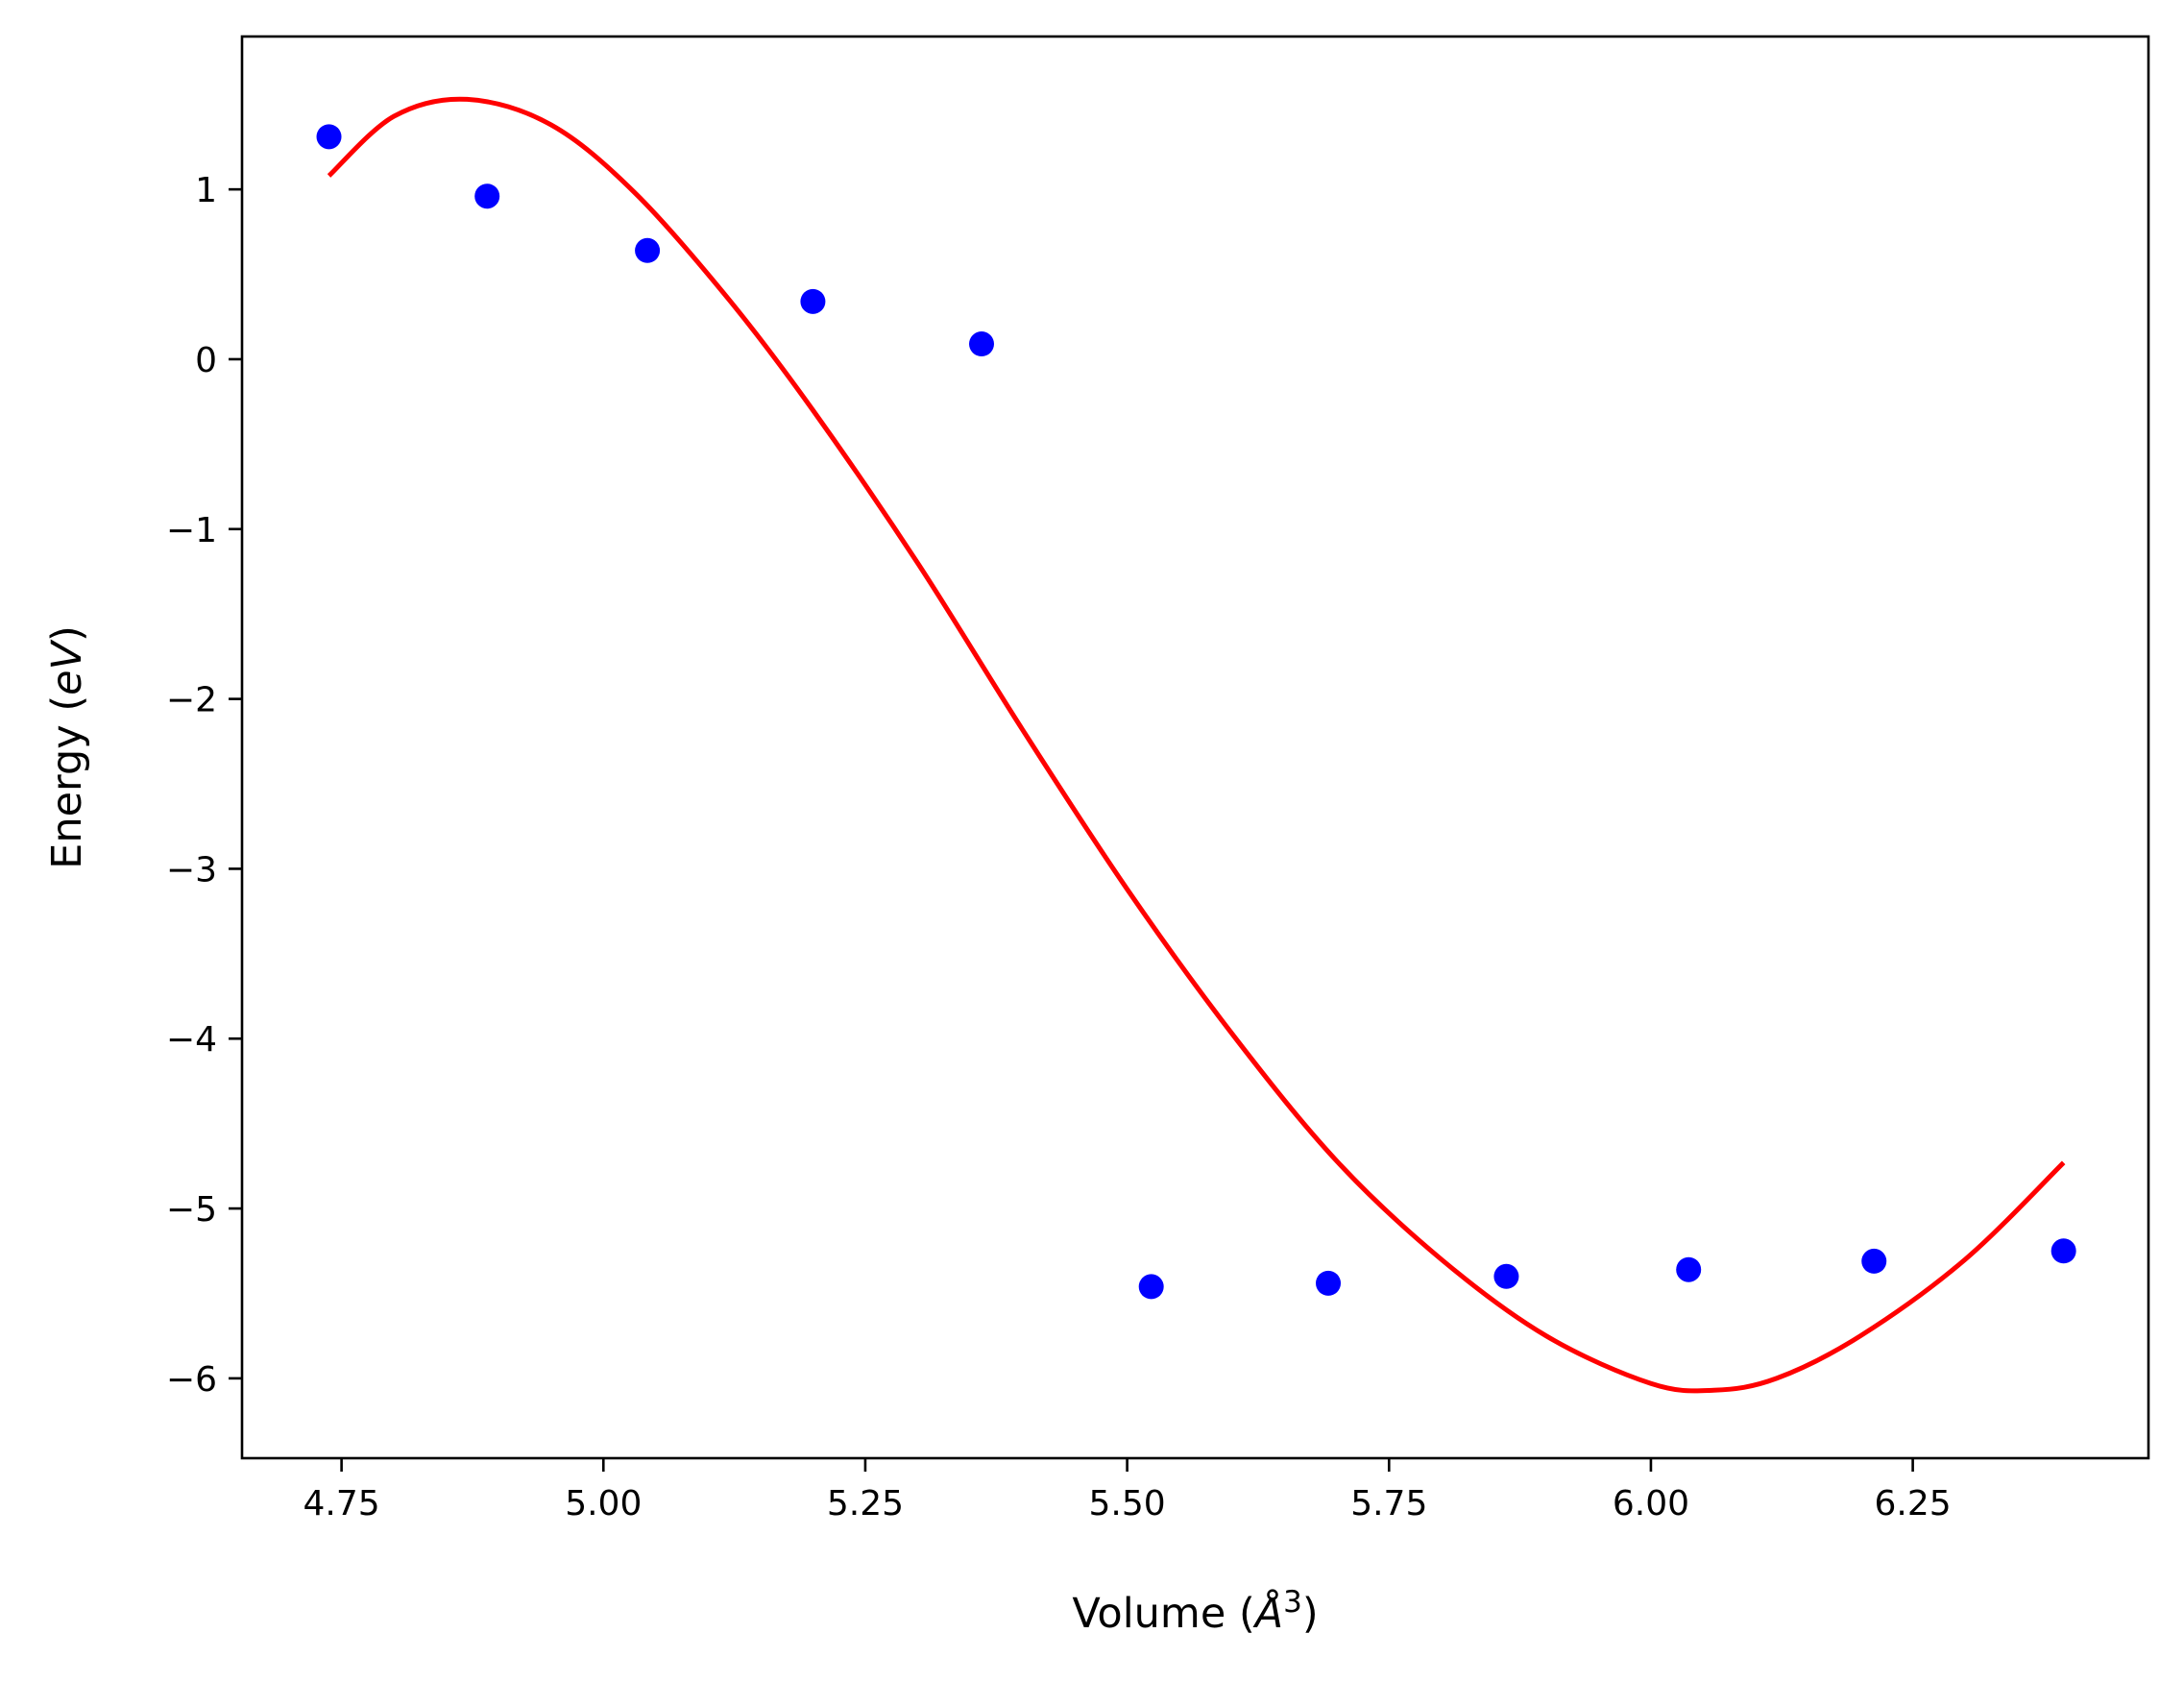 This screenshot has width=2184, height=1682. What do you see at coordinates (341, 1504) in the screenshot?
I see `x-tick-label: 4.75` at bounding box center [341, 1504].